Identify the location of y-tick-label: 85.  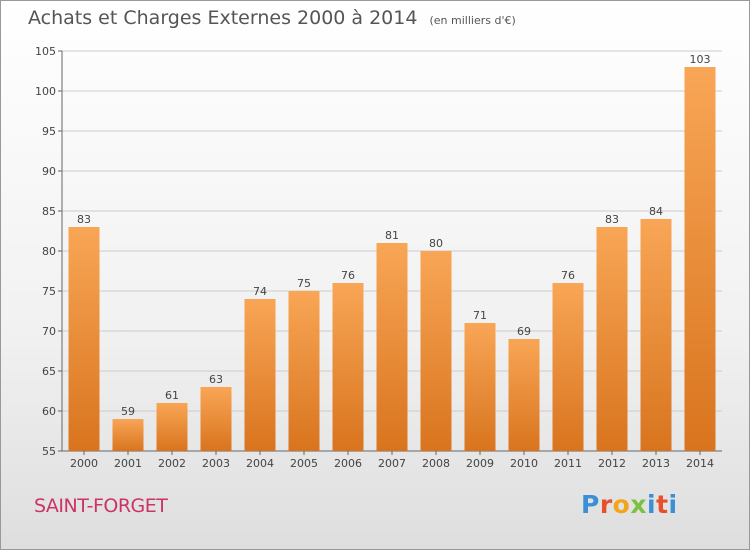
(49, 211).